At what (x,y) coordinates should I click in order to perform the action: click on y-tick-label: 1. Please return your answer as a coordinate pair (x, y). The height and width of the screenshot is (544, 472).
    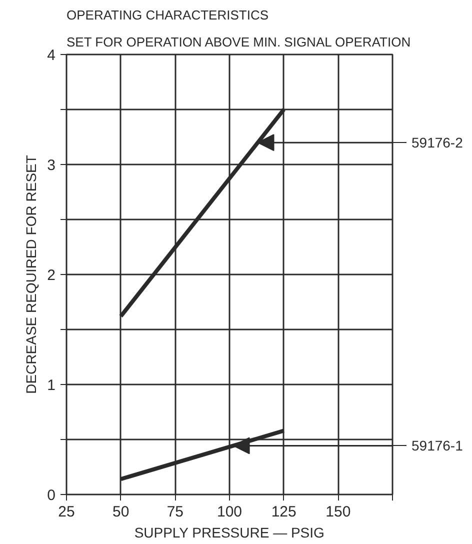
    Looking at the image, I should click on (51, 385).